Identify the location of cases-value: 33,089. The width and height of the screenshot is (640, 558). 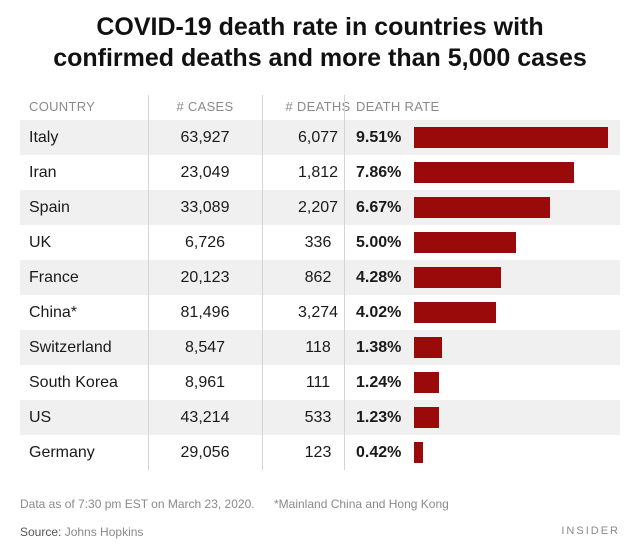
(205, 207).